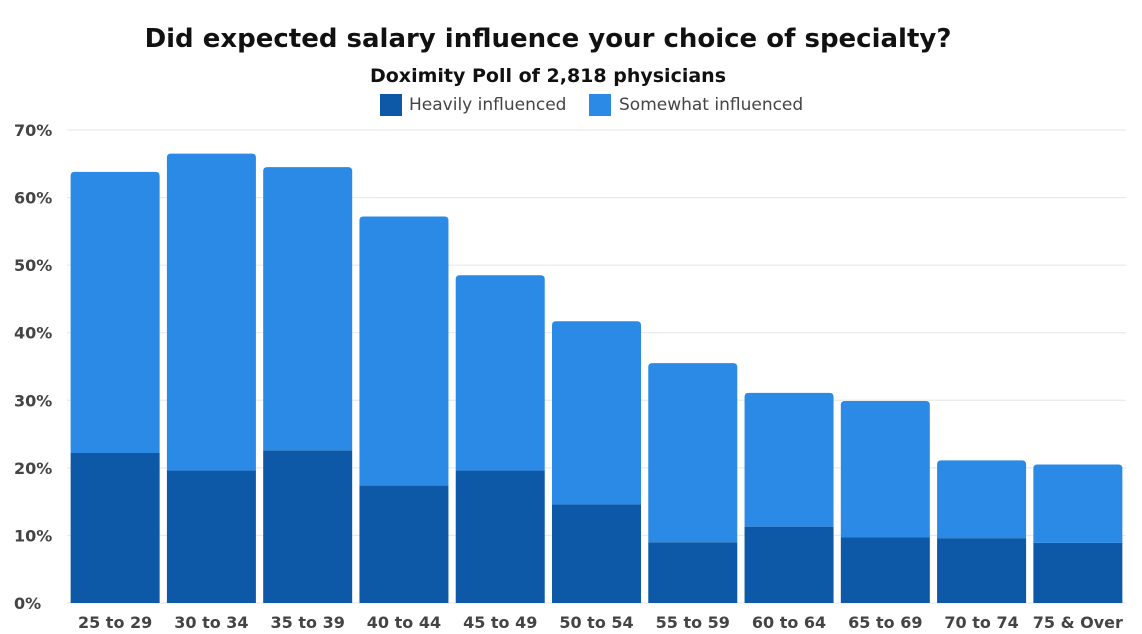 This screenshot has height=634, width=1142. I want to click on y-tick-label: 60%, so click(33, 198).